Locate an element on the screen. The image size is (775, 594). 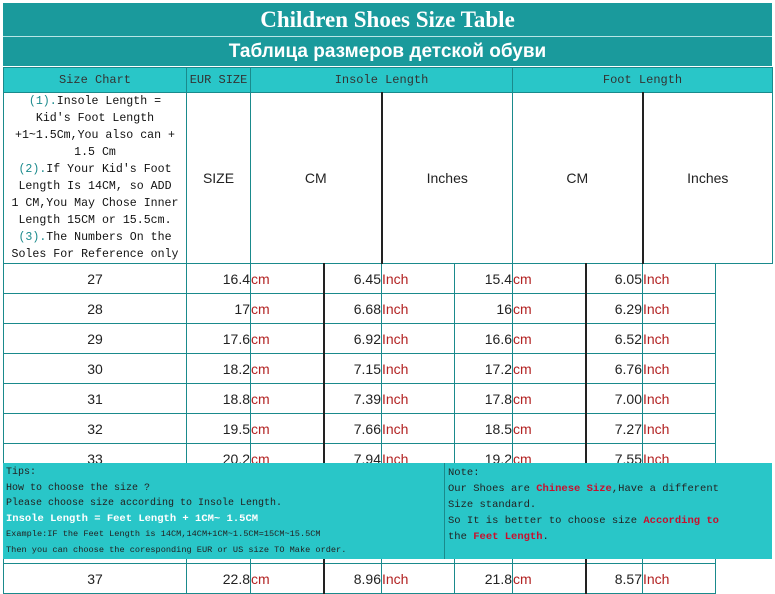
note-3-text: The Numbers On the is located at coordinates (109, 237).